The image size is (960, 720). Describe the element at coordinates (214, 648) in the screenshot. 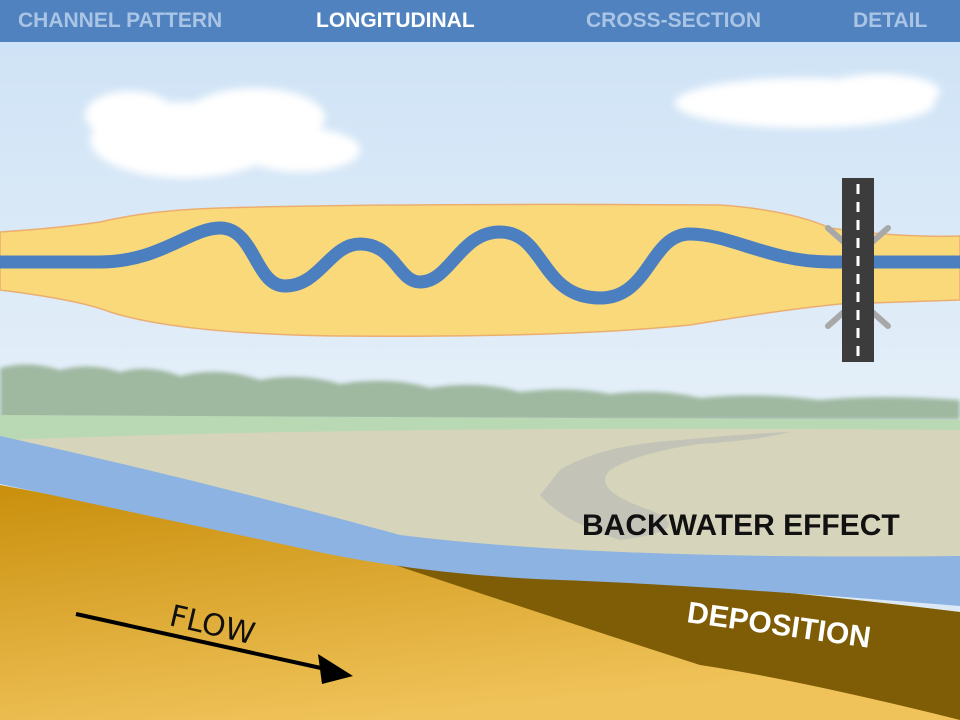

I see `flow-arrow-icon` at that location.